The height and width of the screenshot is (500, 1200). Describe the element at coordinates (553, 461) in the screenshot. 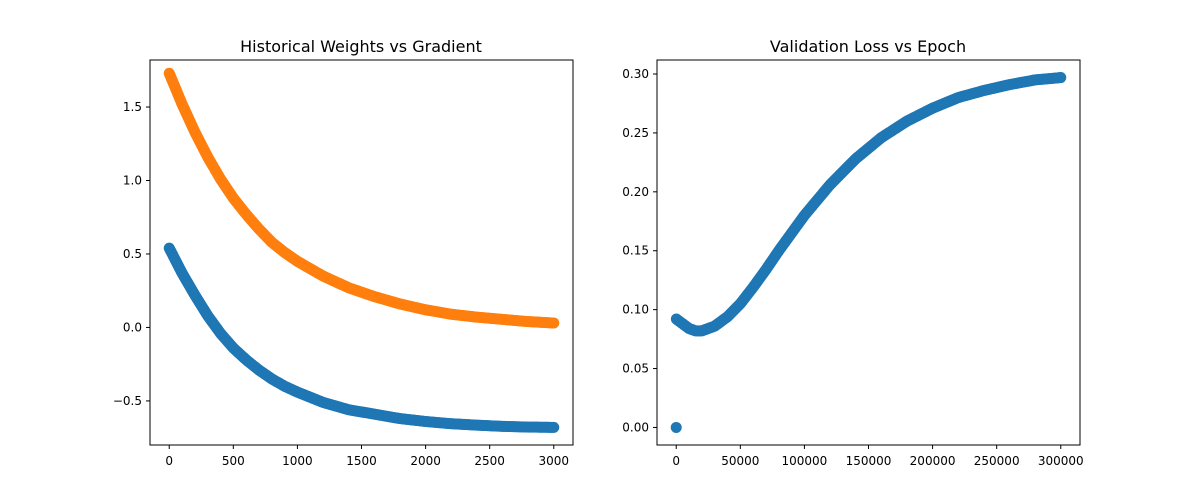

I see `x-tick-label: 3000` at that location.